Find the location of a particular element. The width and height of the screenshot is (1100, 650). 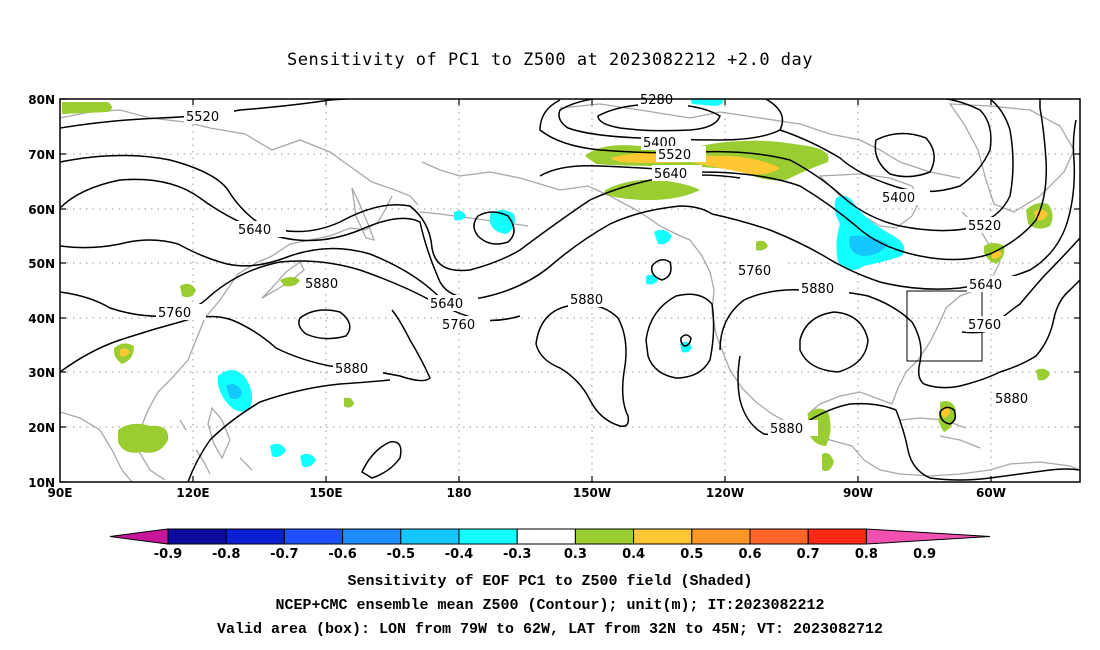

shade-negative-west-pacific-core is located at coordinates (234, 392).